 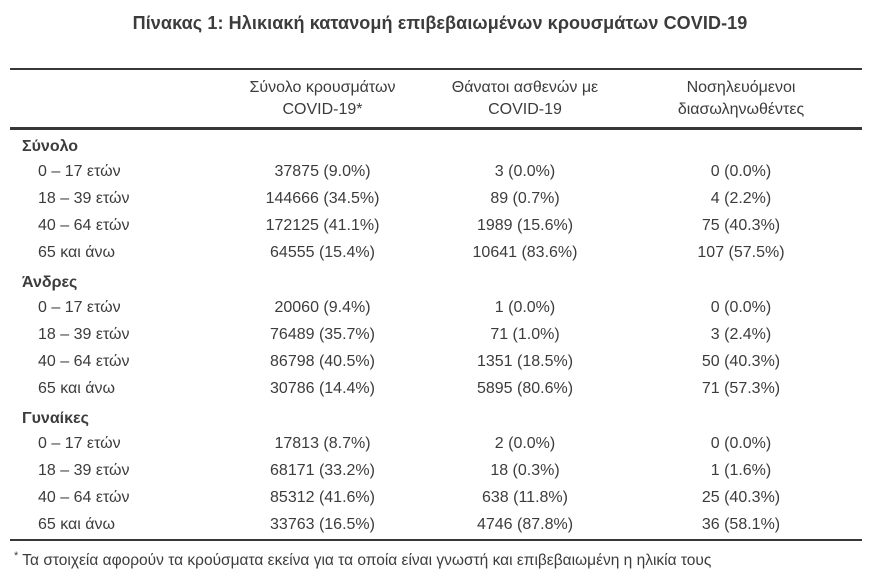 I want to click on footnote-marker: *, so click(x=16, y=556).